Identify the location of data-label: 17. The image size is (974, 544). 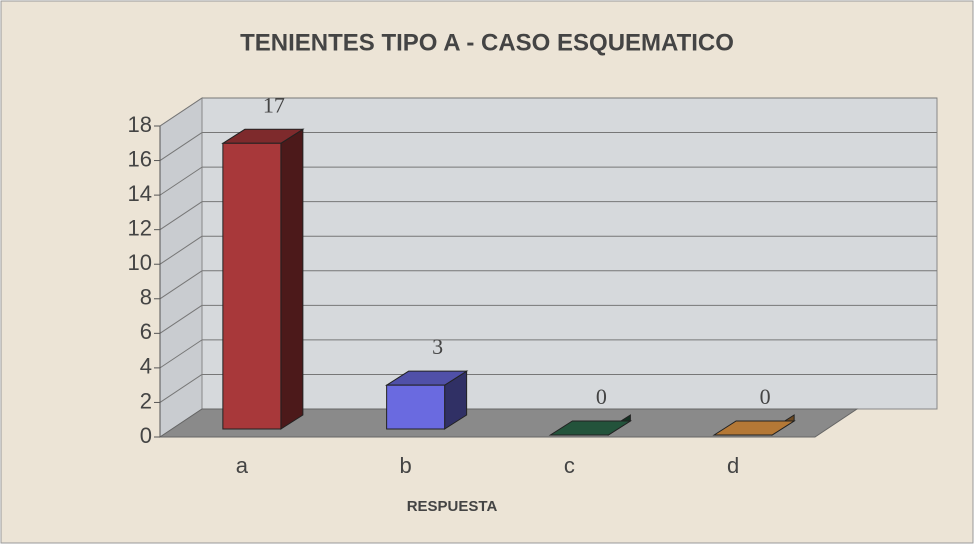
(274, 104).